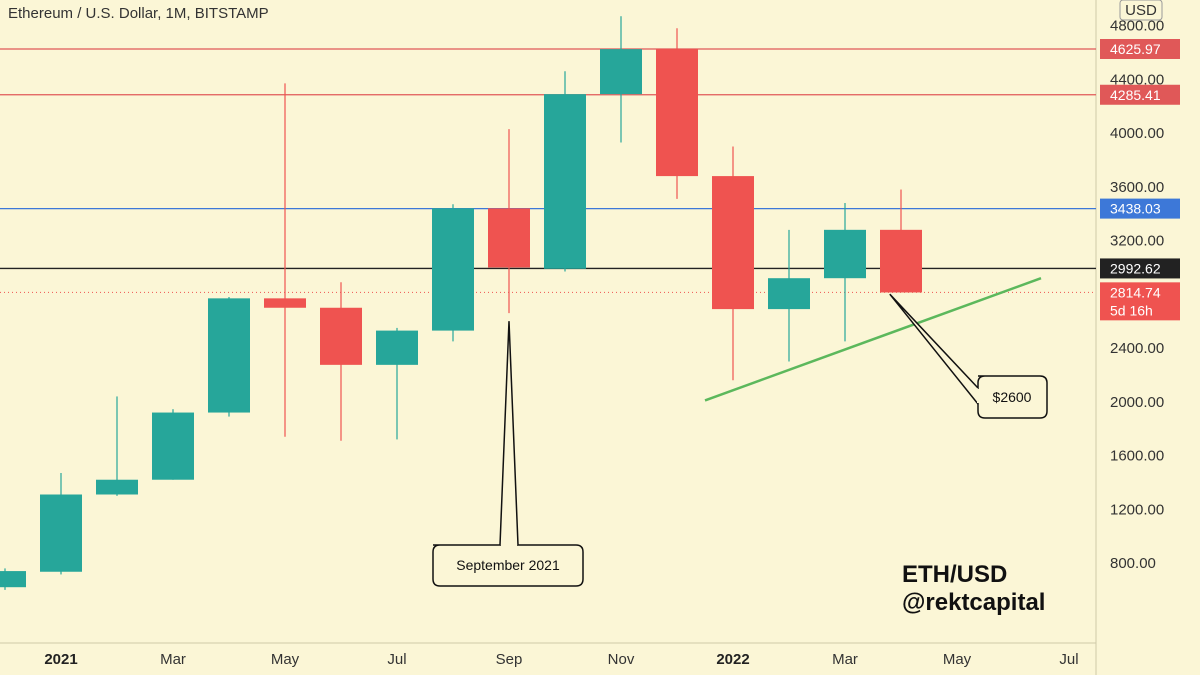 The height and width of the screenshot is (675, 1200). What do you see at coordinates (973, 602) in the screenshot?
I see `watermark-line-2: @rektcapital` at bounding box center [973, 602].